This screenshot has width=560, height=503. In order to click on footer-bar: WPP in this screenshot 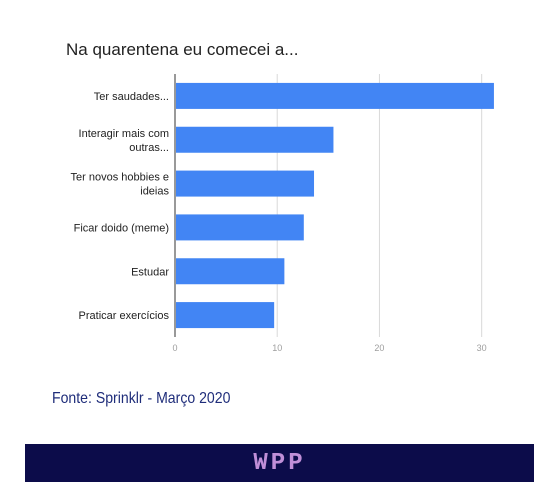, I will do `click(279, 463)`.